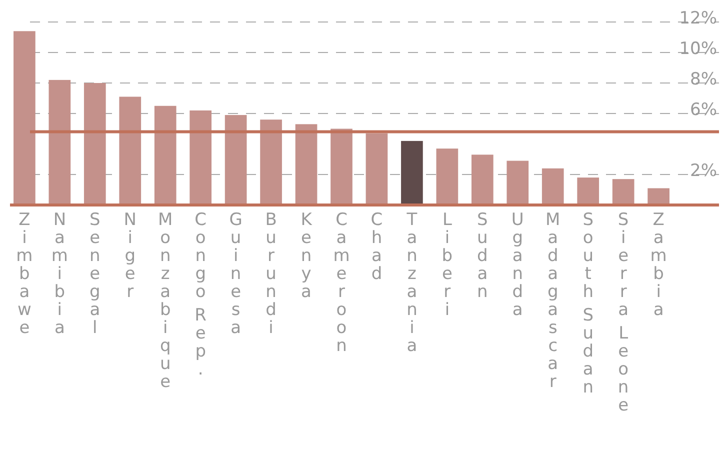 This screenshot has height=471, width=721. I want to click on category-label: Monzabique, so click(165, 301).